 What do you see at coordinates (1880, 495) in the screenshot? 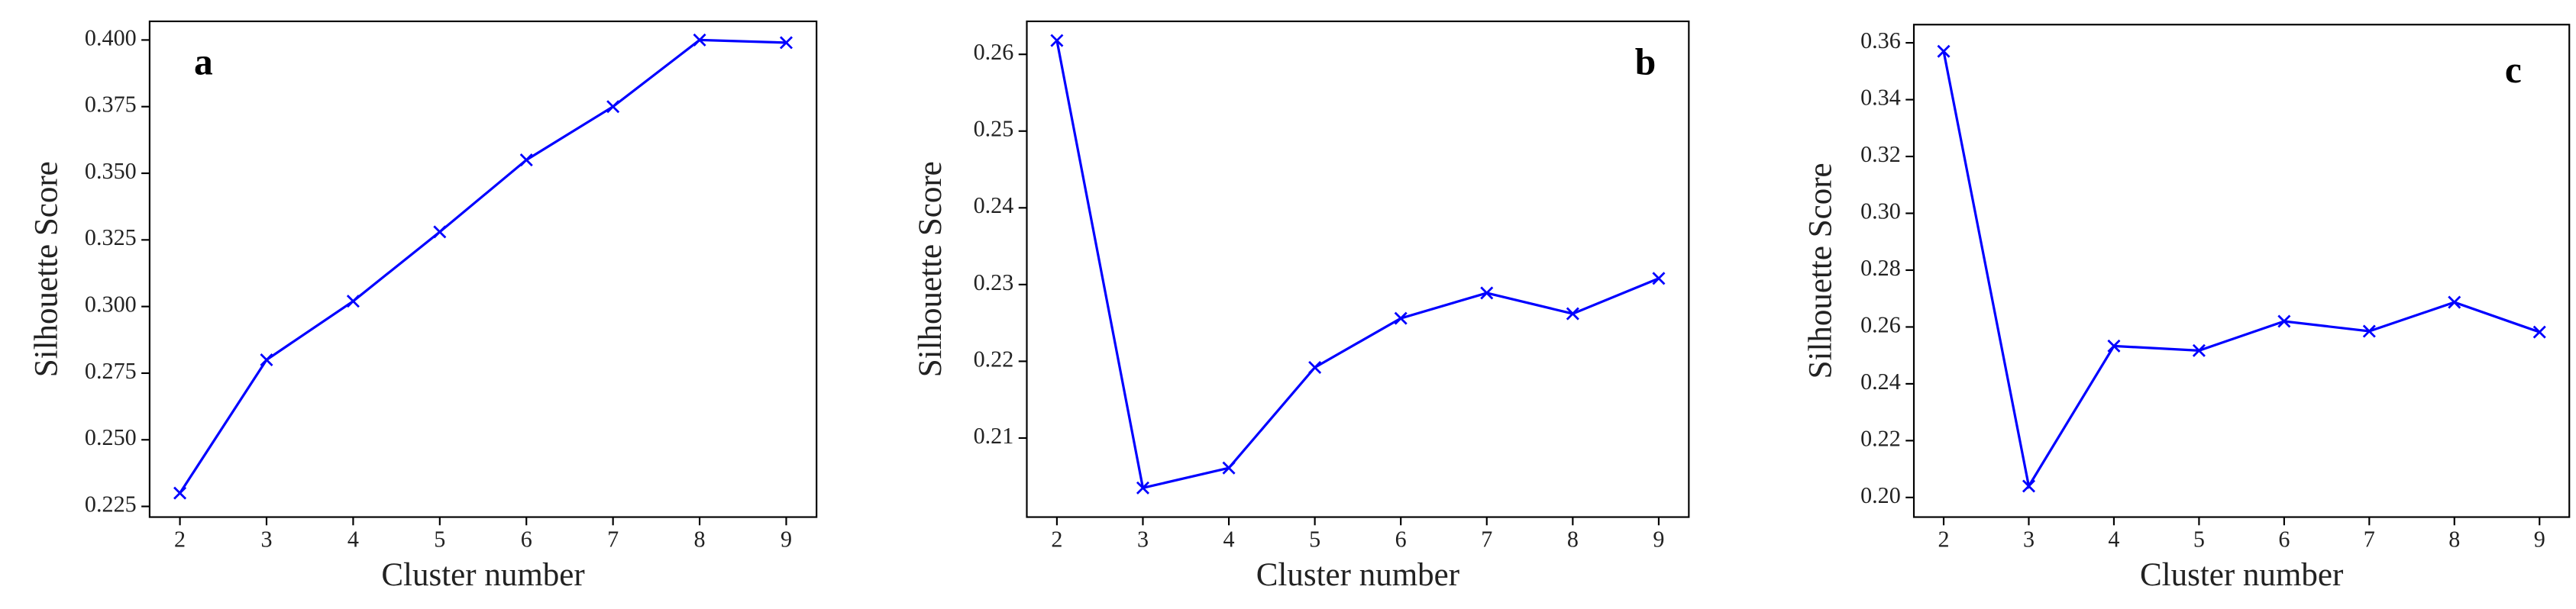
I see `y-tick-label: 0.20` at bounding box center [1880, 495].